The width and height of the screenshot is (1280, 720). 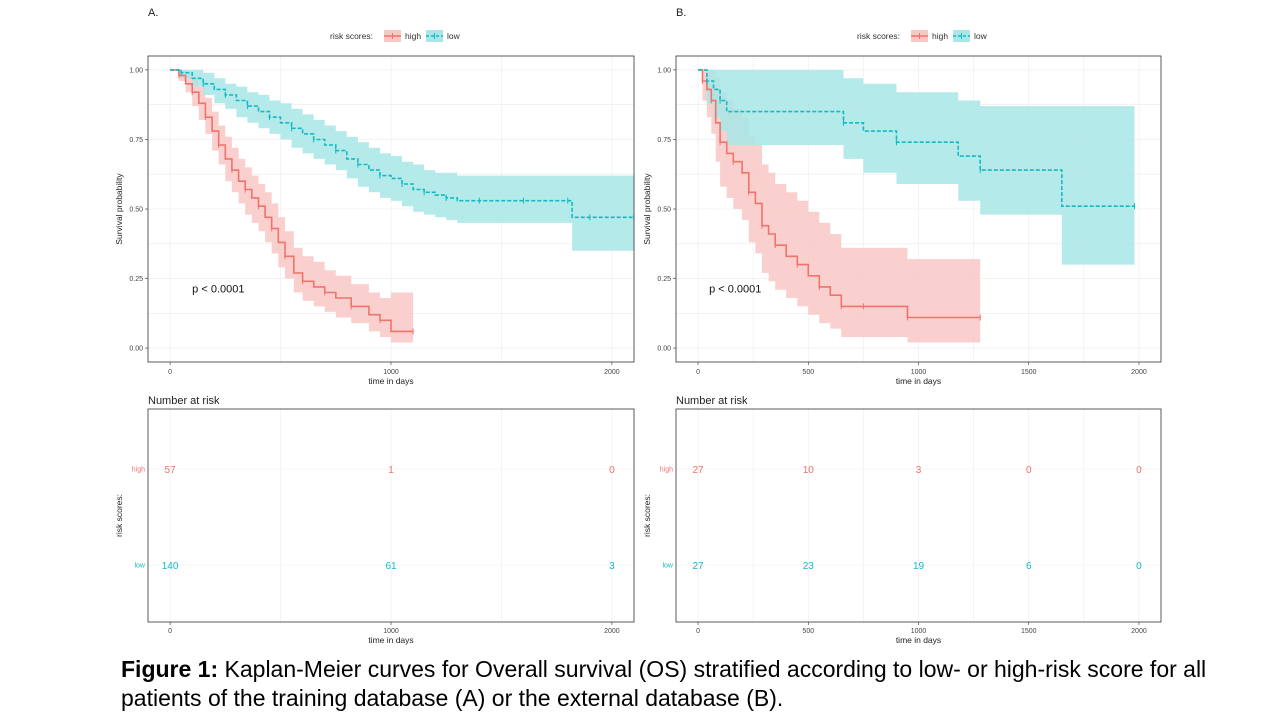 What do you see at coordinates (919, 566) in the screenshot?
I see `risk-count-low: 19` at bounding box center [919, 566].